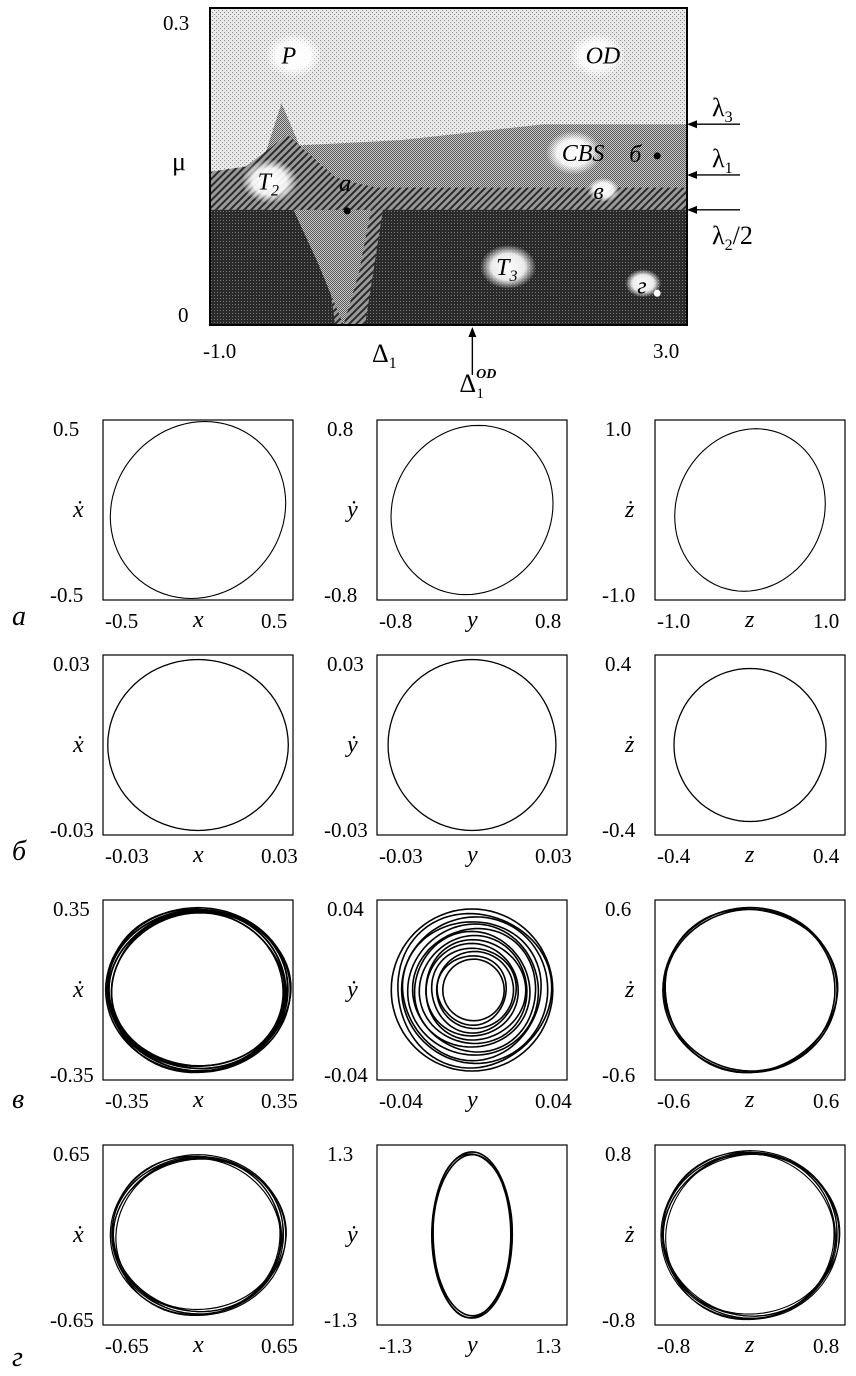  What do you see at coordinates (219, 351) in the screenshot?
I see `map-xtick-left: -1.0` at bounding box center [219, 351].